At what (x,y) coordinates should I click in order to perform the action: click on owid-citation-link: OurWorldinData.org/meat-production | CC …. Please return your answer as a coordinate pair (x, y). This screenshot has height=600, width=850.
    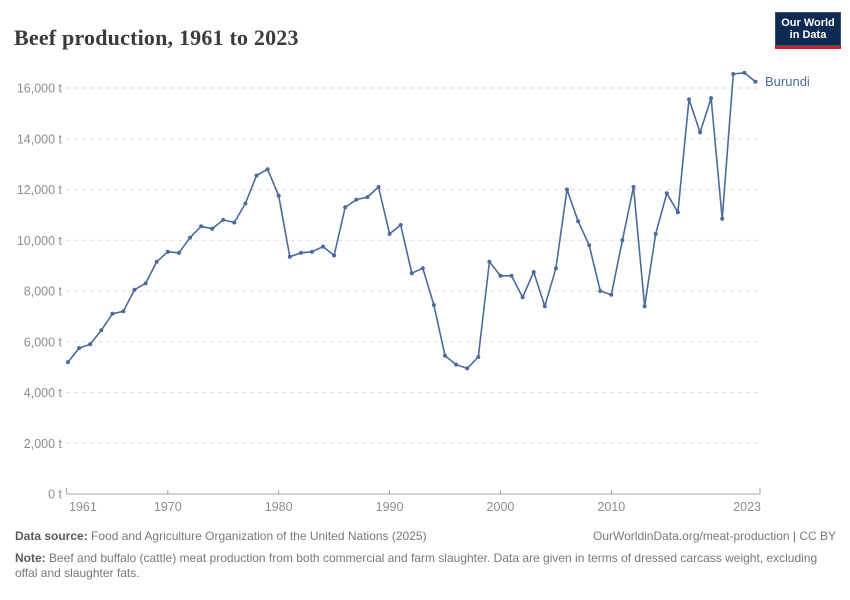
    Looking at the image, I should click on (714, 536).